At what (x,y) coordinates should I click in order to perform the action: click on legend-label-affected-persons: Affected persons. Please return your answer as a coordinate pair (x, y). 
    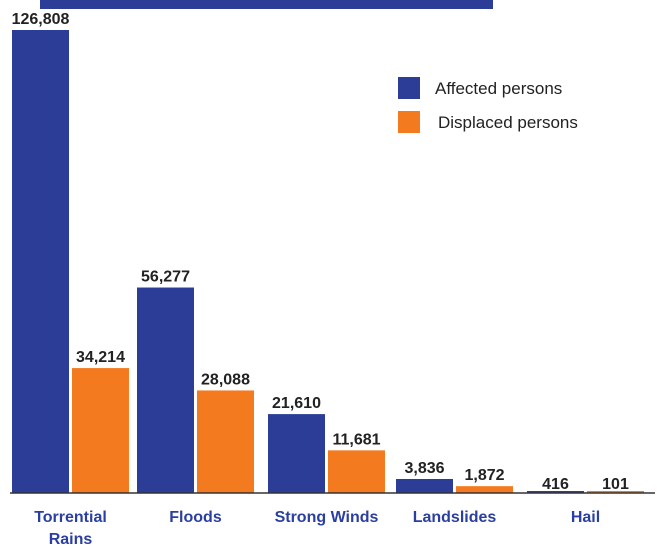
    Looking at the image, I should click on (498, 88).